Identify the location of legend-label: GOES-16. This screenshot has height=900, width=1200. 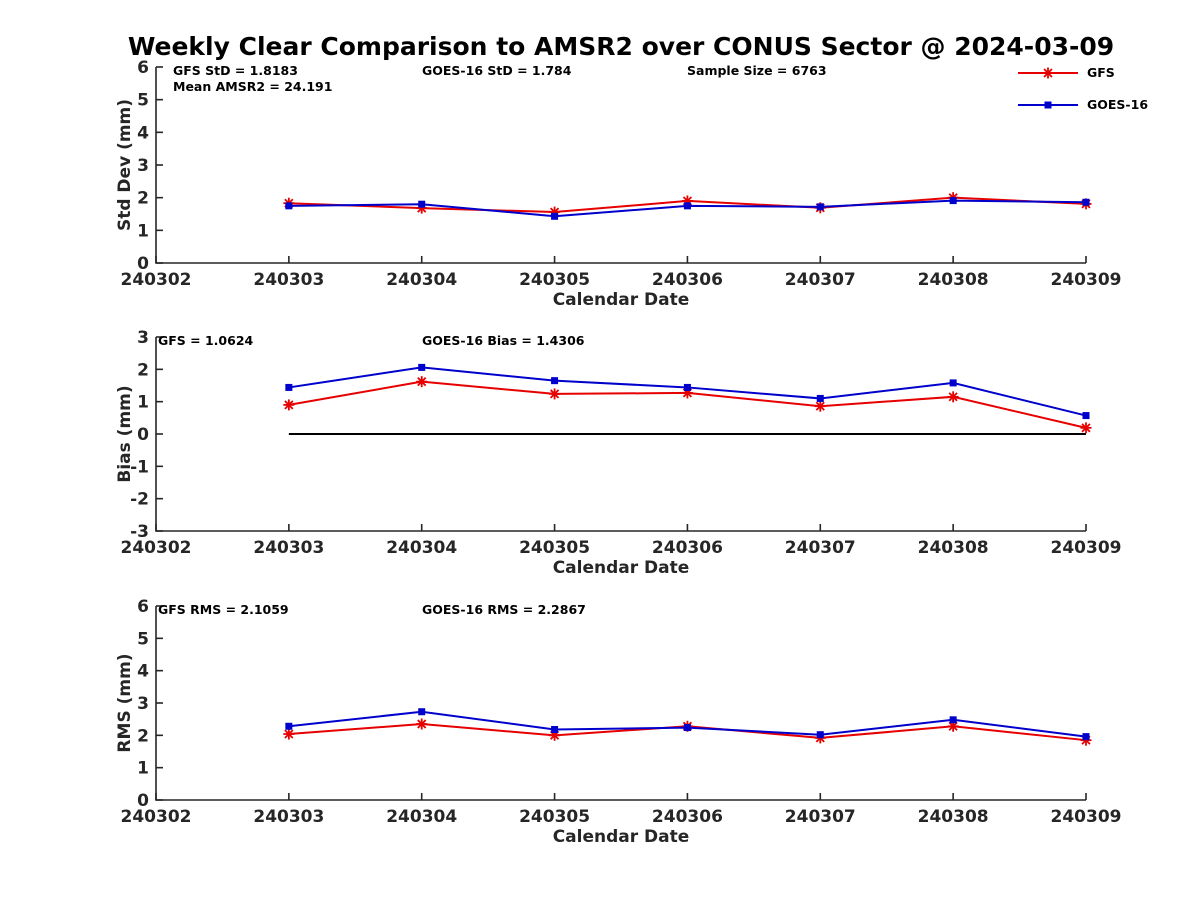
(1117, 104).